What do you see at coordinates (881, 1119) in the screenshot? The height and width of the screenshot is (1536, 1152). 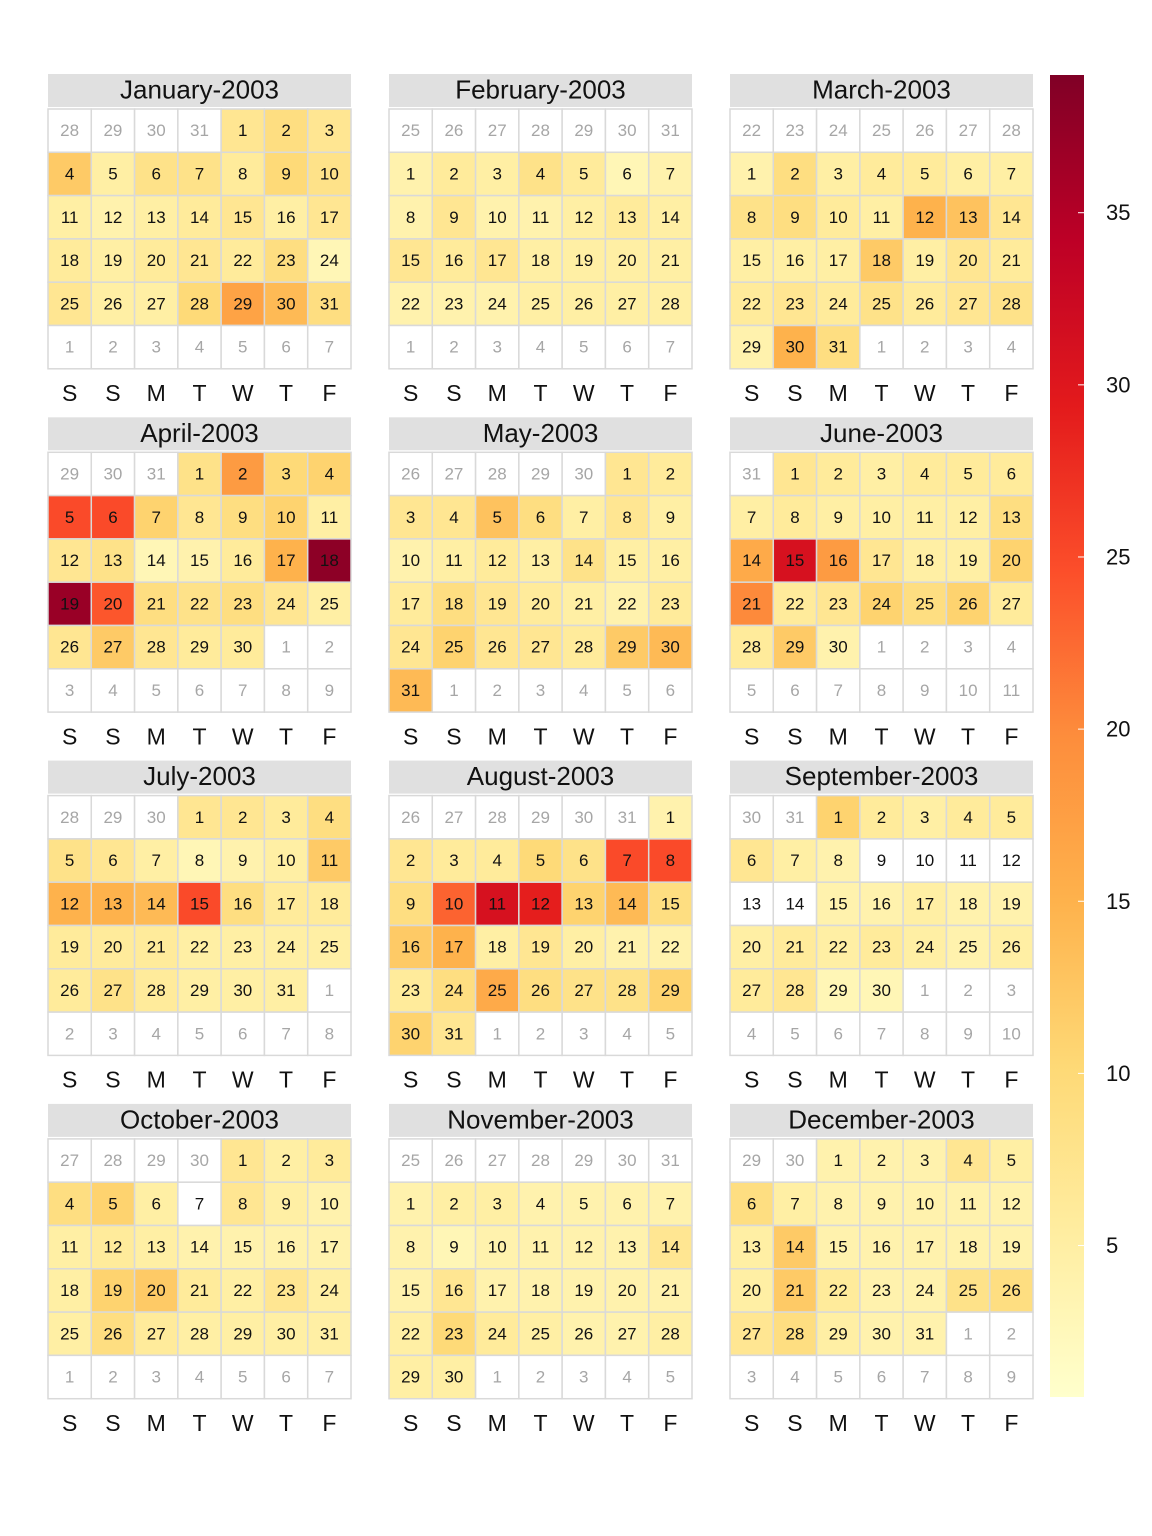 I see `month-title: December-2003` at bounding box center [881, 1119].